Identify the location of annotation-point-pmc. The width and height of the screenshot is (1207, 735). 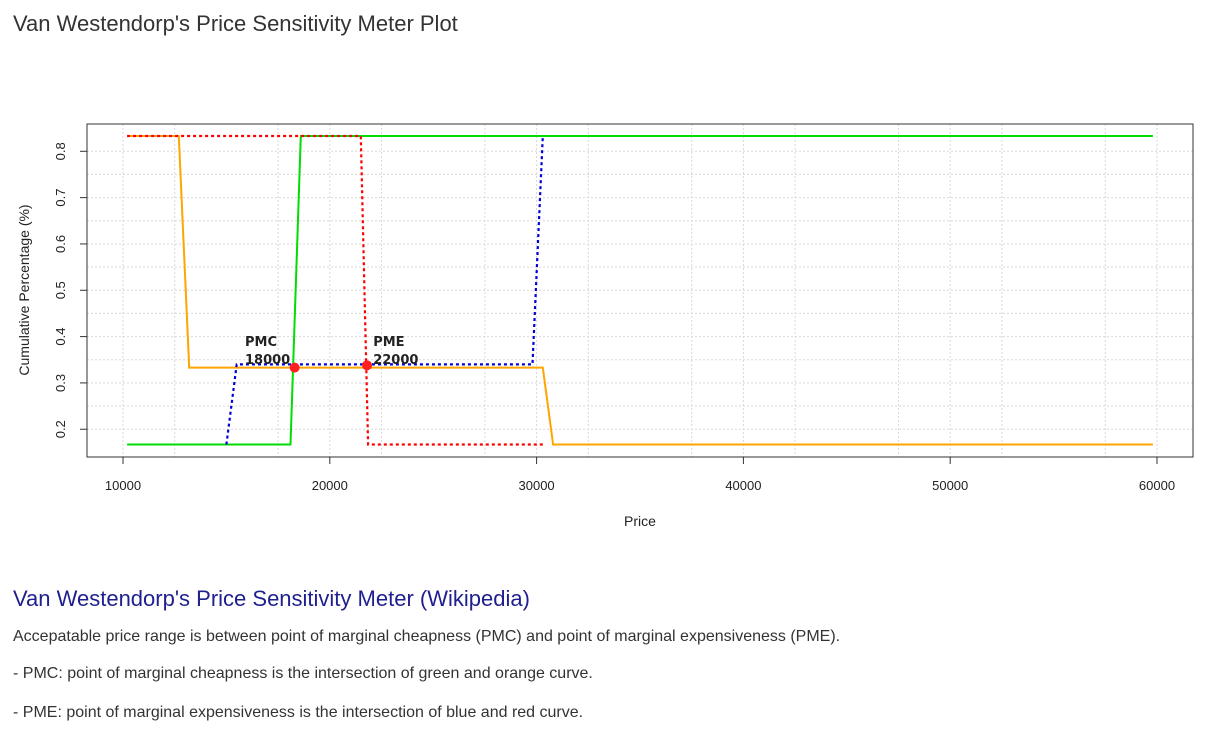
(294, 367).